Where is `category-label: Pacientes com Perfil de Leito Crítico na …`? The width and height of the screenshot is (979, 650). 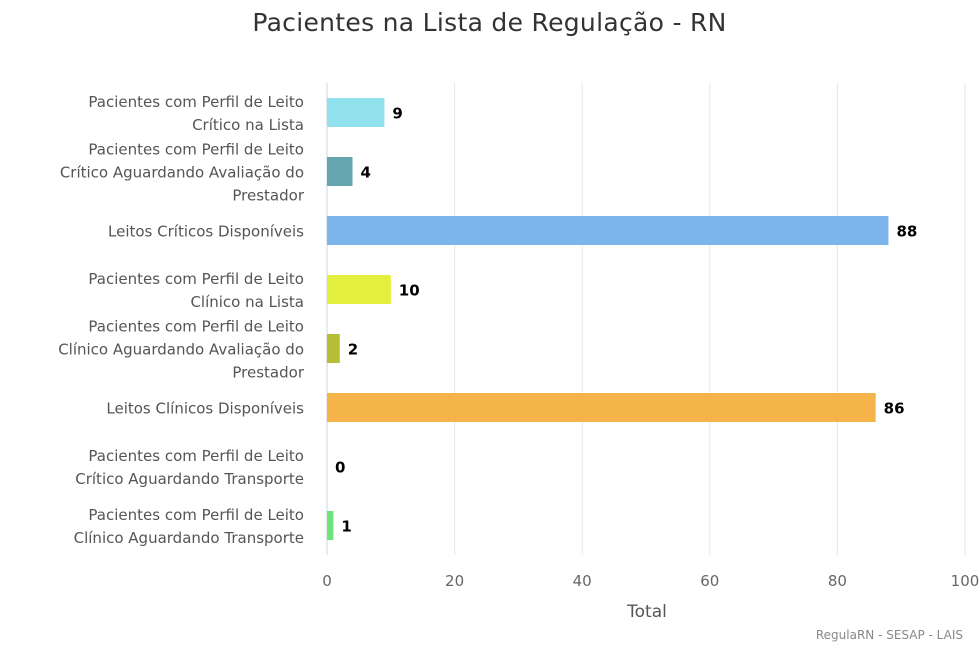
category-label: Pacientes com Perfil de Leito Crítico na … is located at coordinates (196, 113).